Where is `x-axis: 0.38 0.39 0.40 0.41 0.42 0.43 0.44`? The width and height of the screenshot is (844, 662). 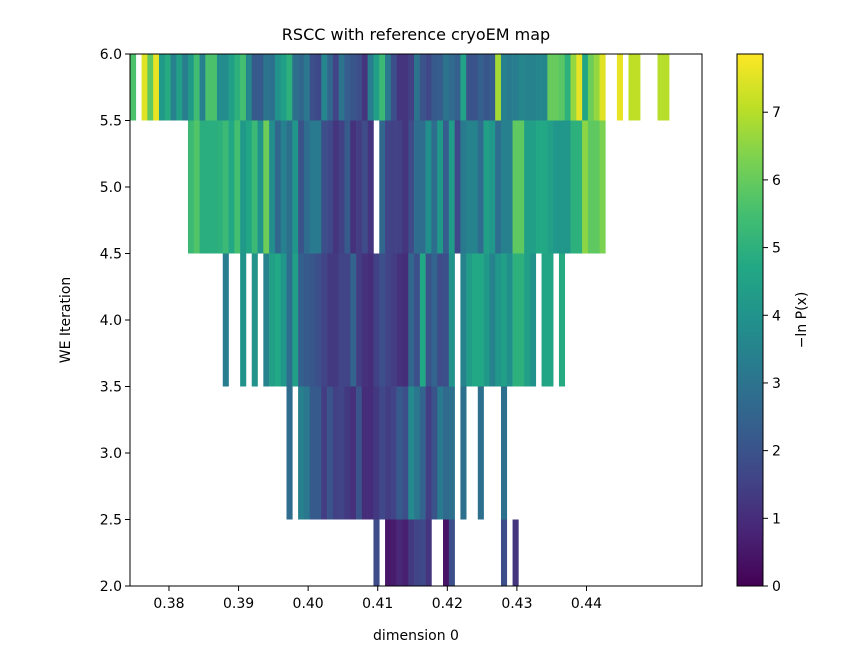
x-axis: 0.38 0.39 0.40 0.41 0.42 0.43 0.44 is located at coordinates (377, 599).